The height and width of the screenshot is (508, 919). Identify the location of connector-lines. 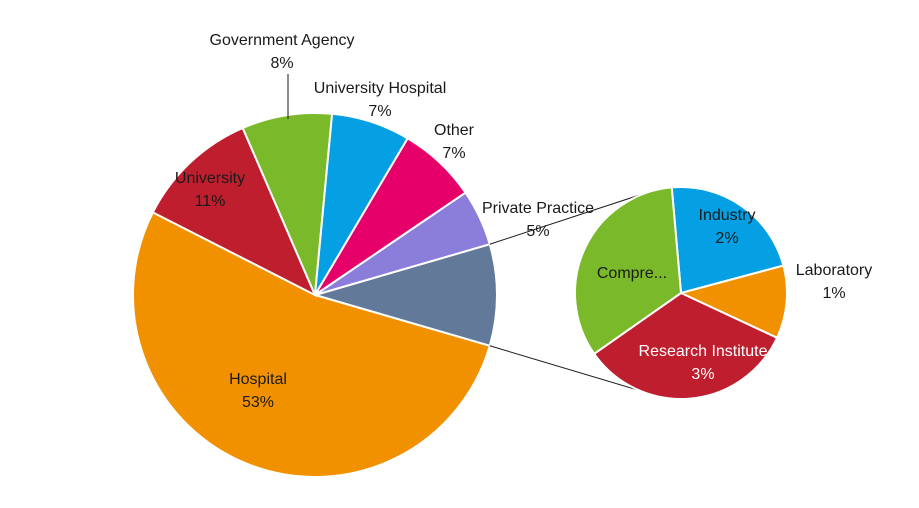
(569, 291).